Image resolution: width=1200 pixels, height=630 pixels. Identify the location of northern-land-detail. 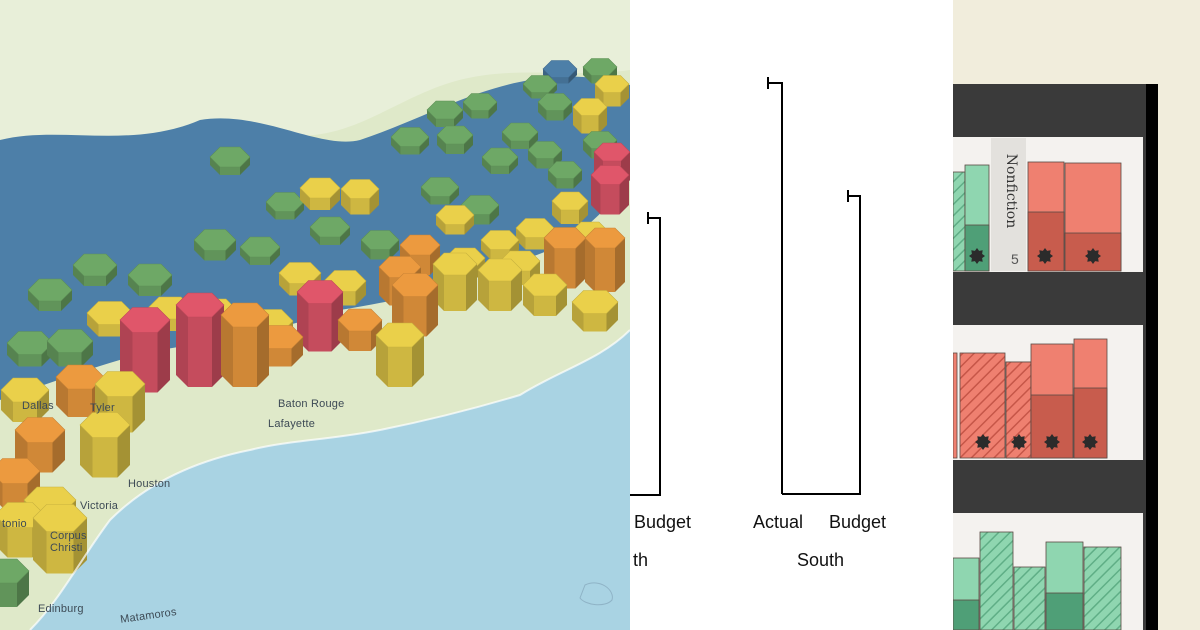
(315, 72).